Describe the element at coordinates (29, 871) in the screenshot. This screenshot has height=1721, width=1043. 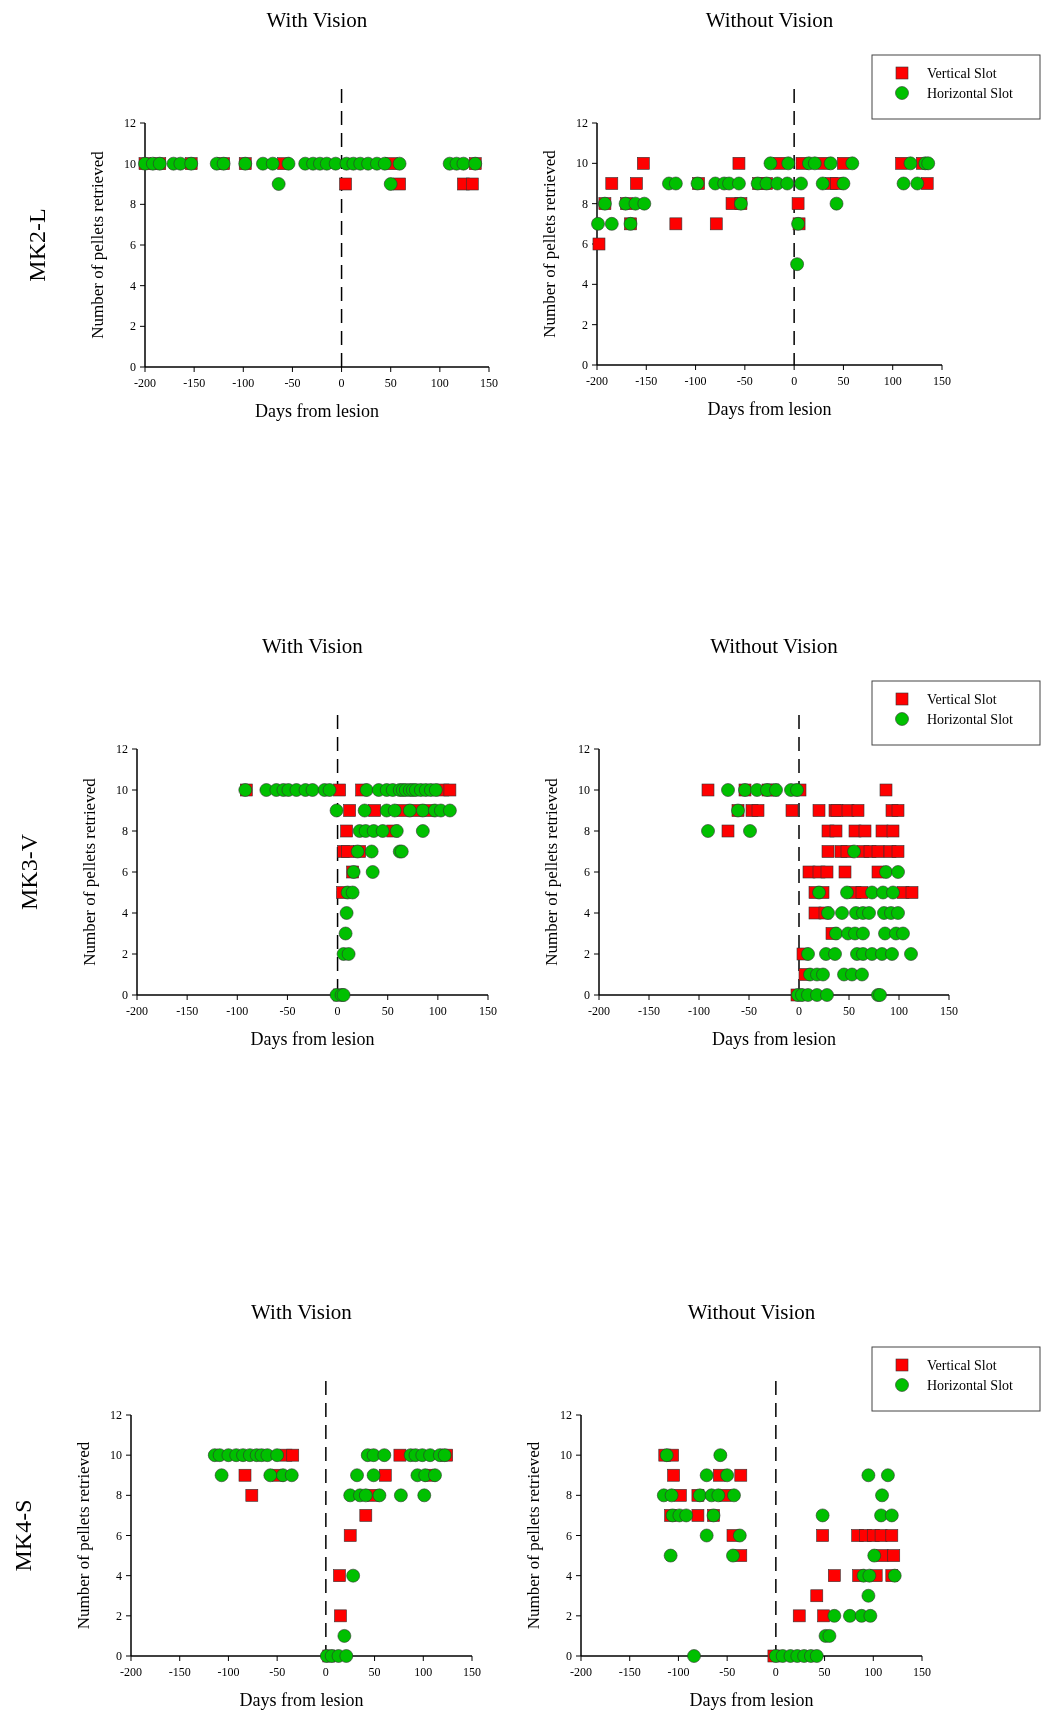
I see `text: MK3-V` at that location.